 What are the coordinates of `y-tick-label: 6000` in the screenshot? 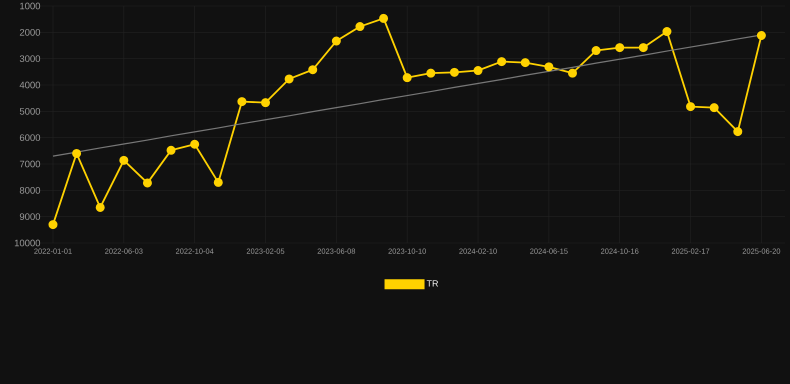 It's located at (30, 138).